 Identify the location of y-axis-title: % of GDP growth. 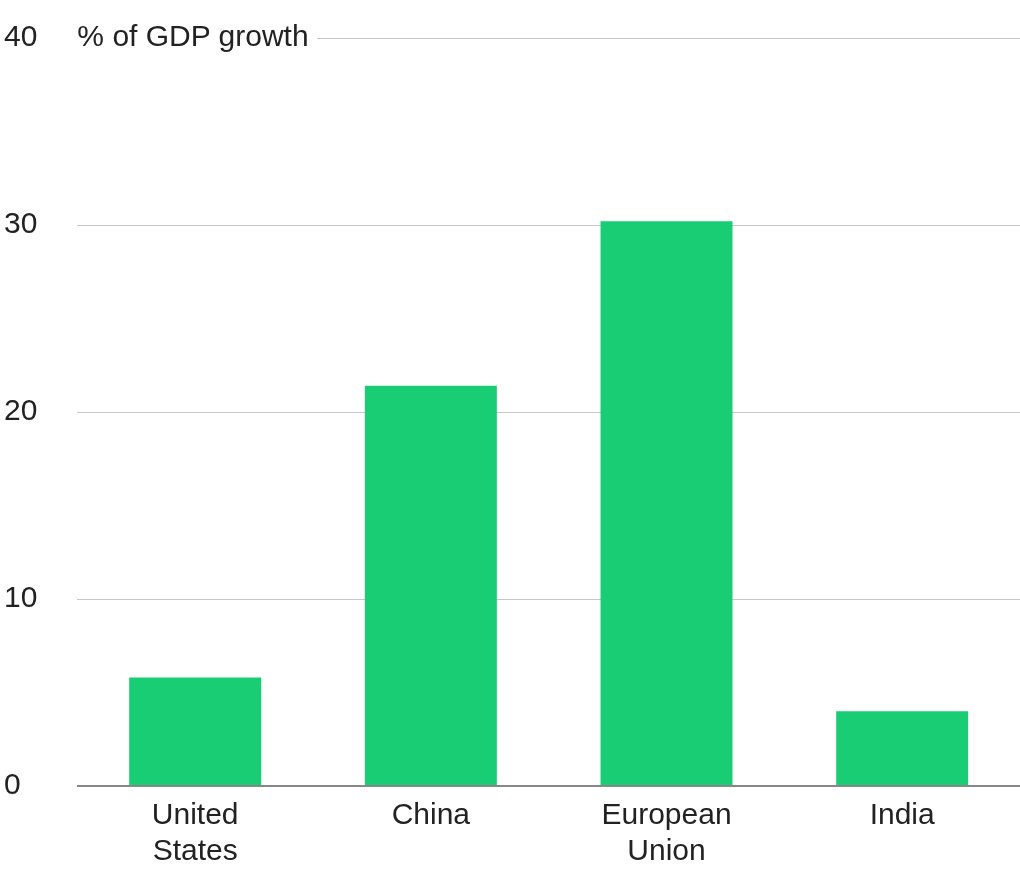
(193, 36).